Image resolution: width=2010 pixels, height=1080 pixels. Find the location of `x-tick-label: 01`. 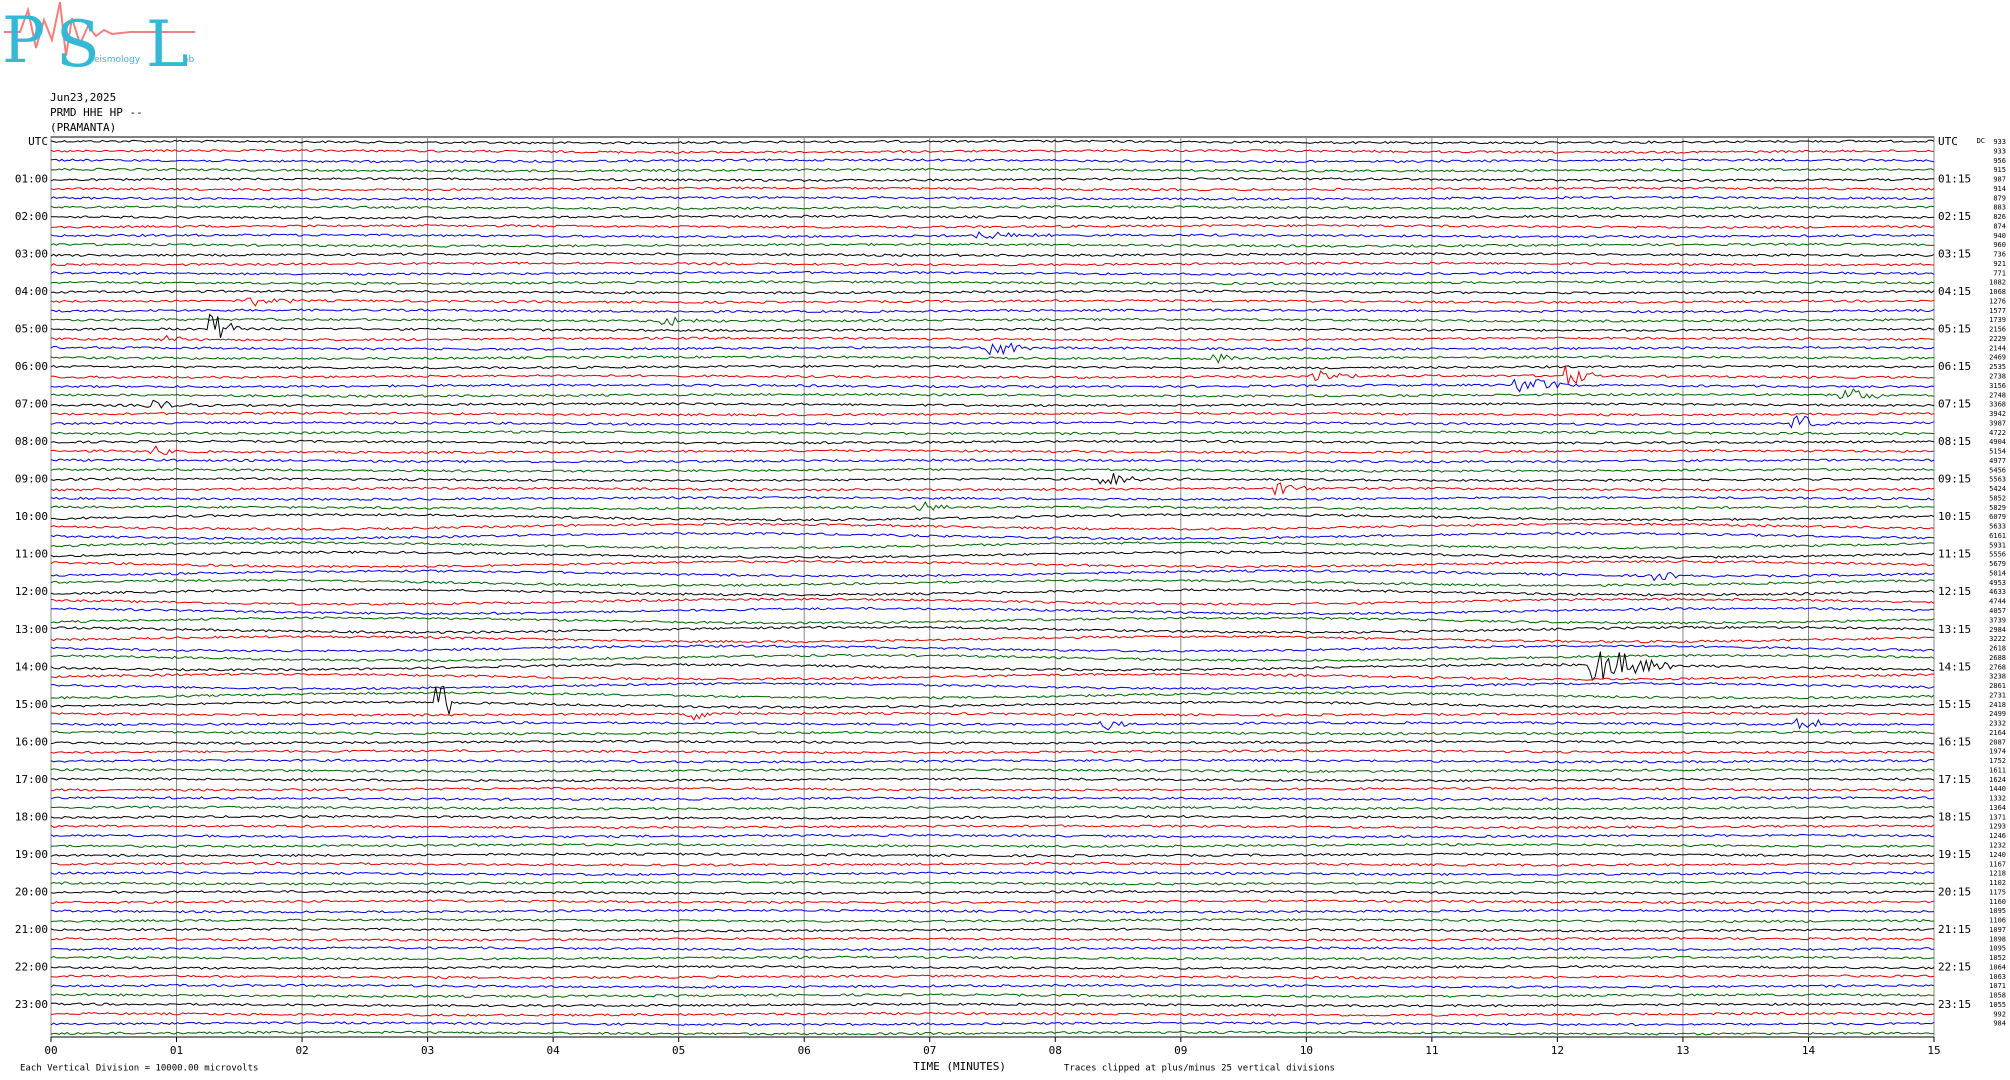

x-tick-label: 01 is located at coordinates (176, 1050).